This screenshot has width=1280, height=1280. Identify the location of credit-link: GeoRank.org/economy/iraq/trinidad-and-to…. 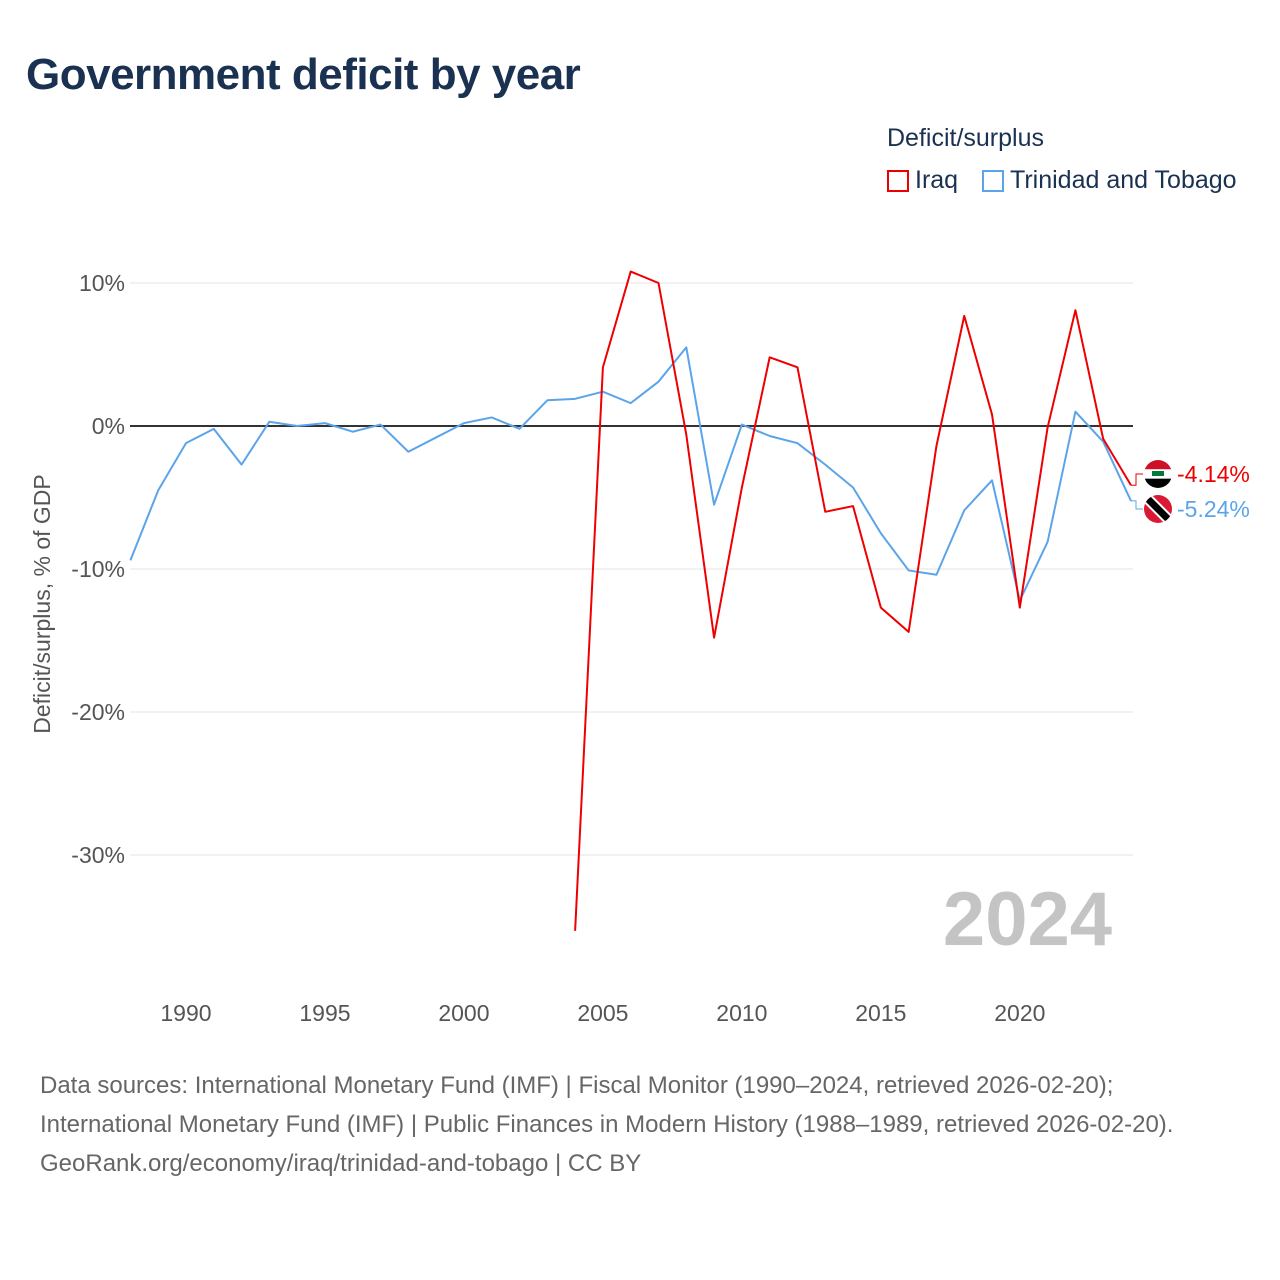
(341, 1163).